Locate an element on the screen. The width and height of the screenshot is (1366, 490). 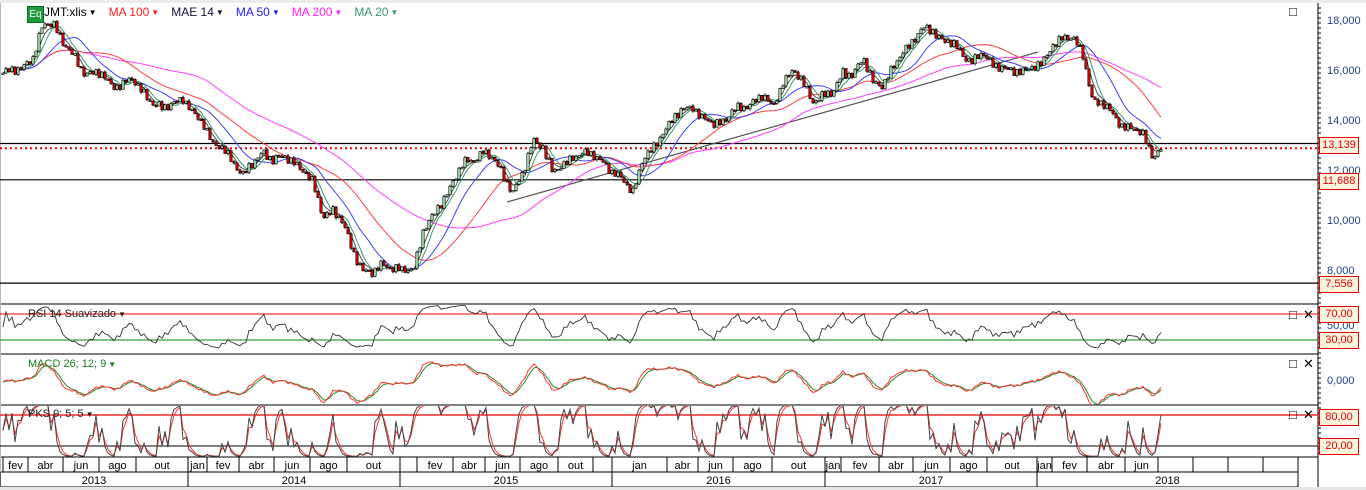
legend-ma50: MA 50 ▼ is located at coordinates (258, 12).